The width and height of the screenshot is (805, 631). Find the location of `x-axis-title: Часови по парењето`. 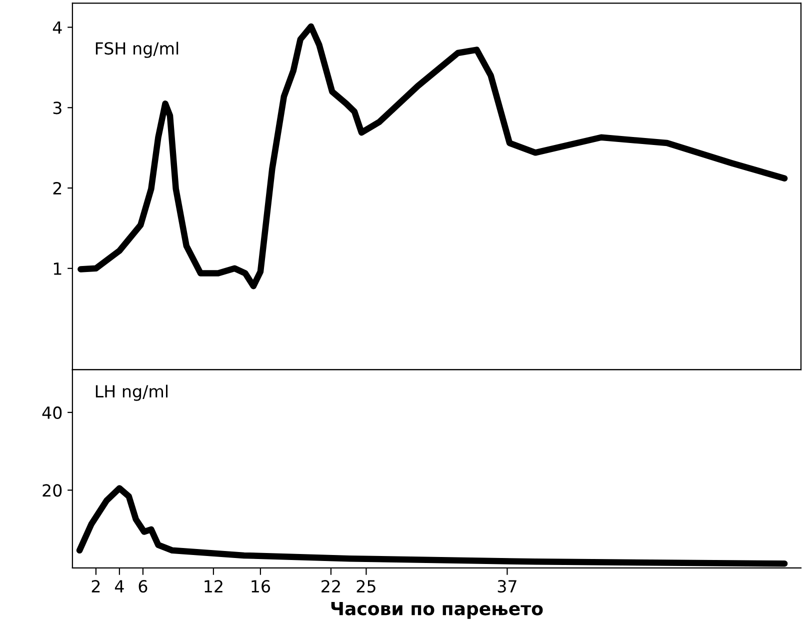

x-axis-title: Часови по парењето is located at coordinates (437, 610).